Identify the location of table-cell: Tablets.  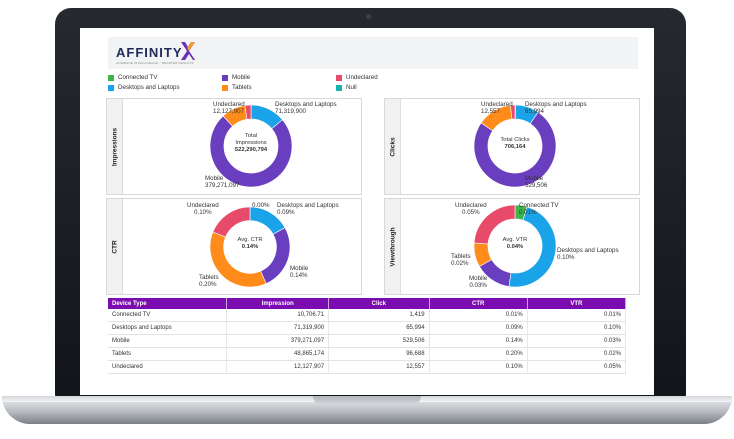
(168, 354).